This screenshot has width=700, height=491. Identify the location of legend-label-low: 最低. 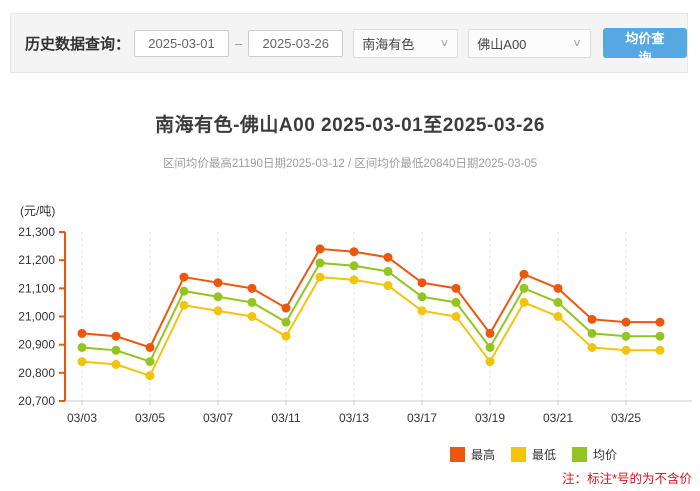
(544, 455).